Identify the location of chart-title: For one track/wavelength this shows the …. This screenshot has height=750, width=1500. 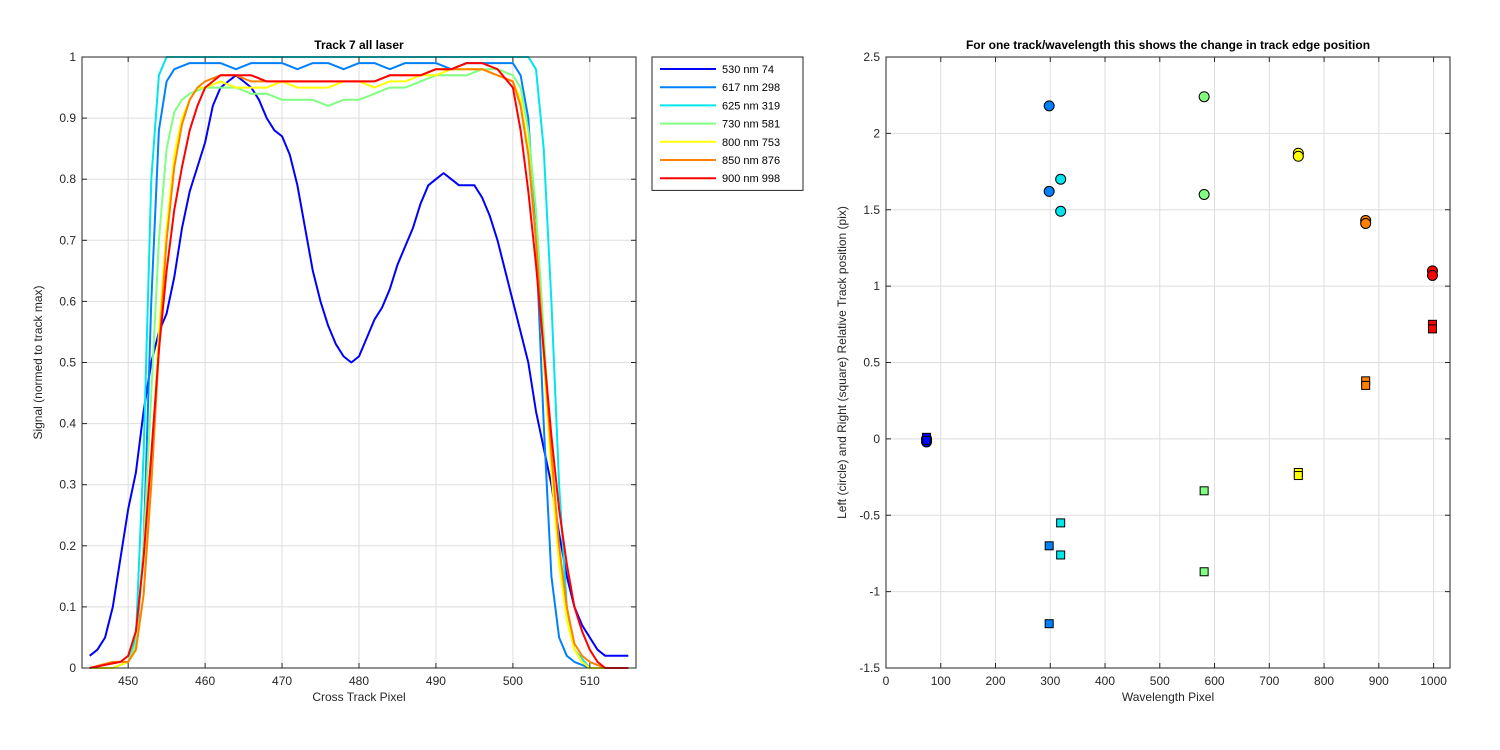
(1168, 45).